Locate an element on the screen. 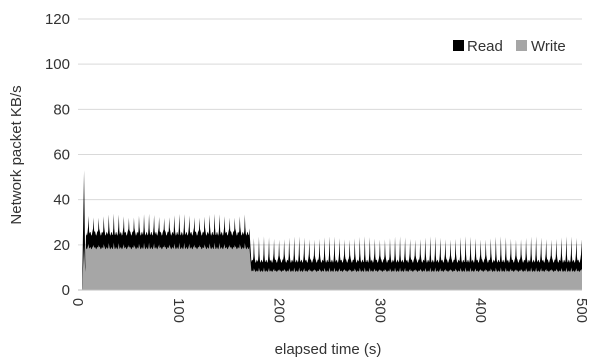  y-tick-label: 120 is located at coordinates (57, 19).